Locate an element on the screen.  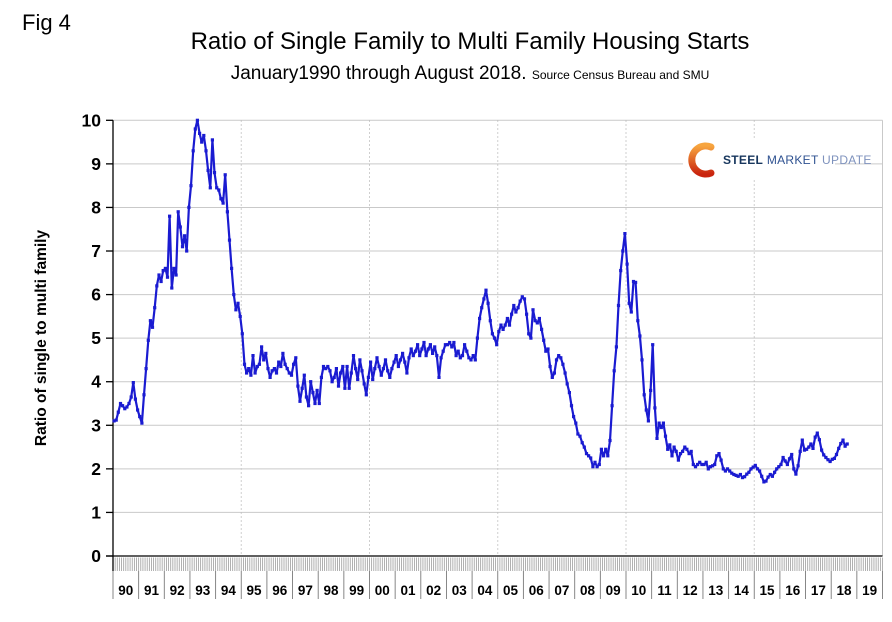
y-tick-label: 2 is located at coordinates (96, 469).